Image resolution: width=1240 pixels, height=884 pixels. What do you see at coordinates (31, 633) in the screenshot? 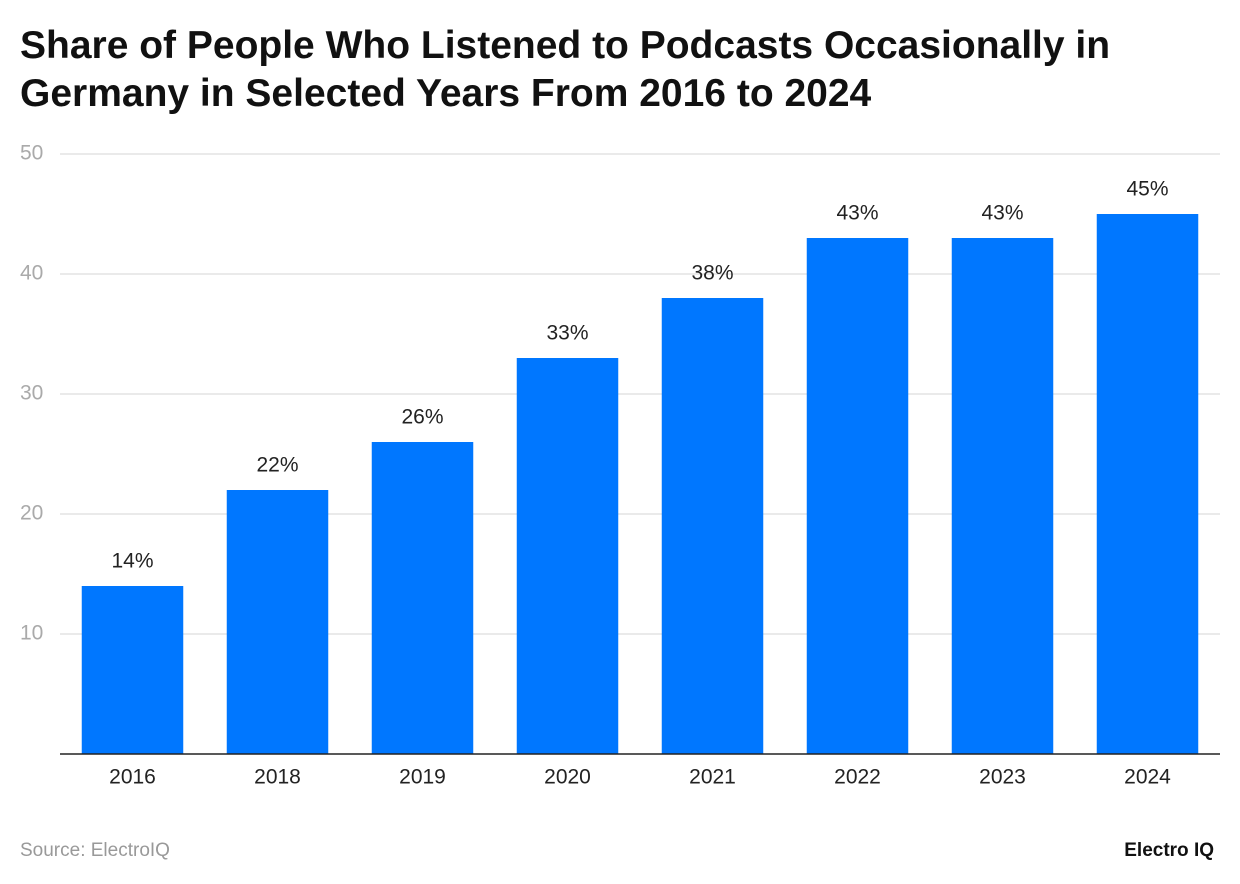
I see `y-tick-label: 10` at bounding box center [31, 633].